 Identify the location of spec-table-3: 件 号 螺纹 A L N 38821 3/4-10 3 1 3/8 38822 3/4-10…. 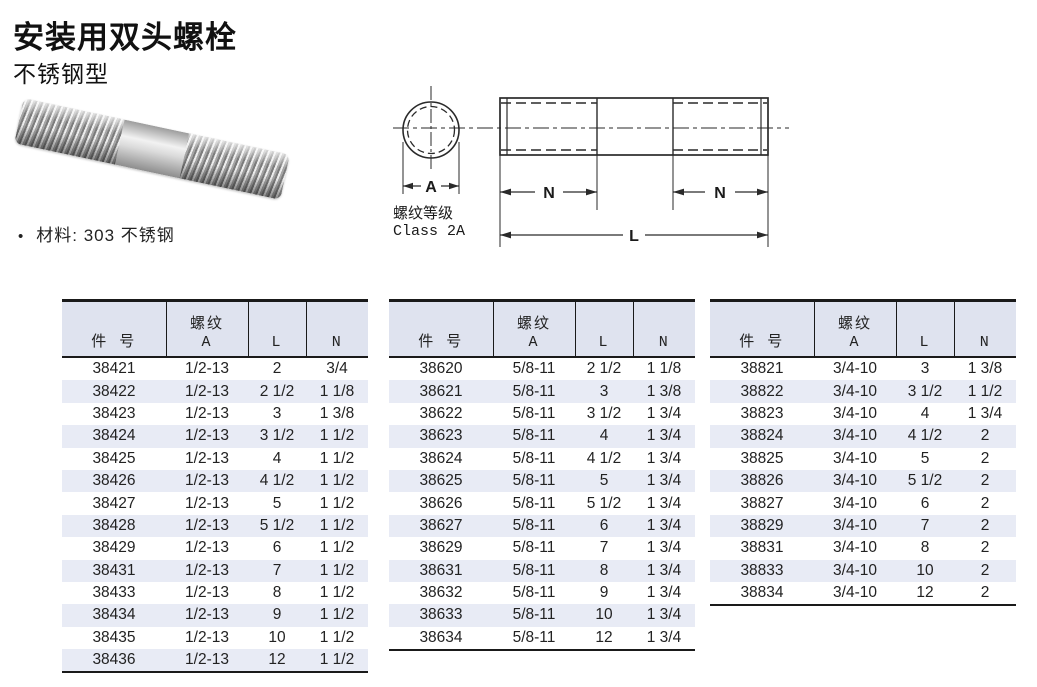
(863, 453).